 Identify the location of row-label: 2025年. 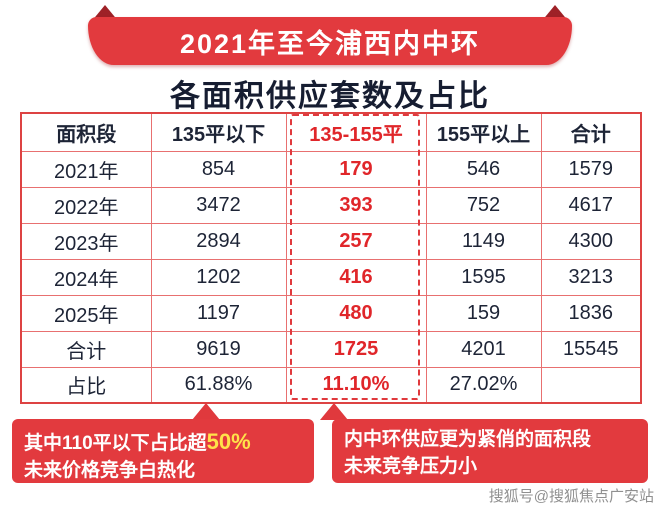
(86, 313).